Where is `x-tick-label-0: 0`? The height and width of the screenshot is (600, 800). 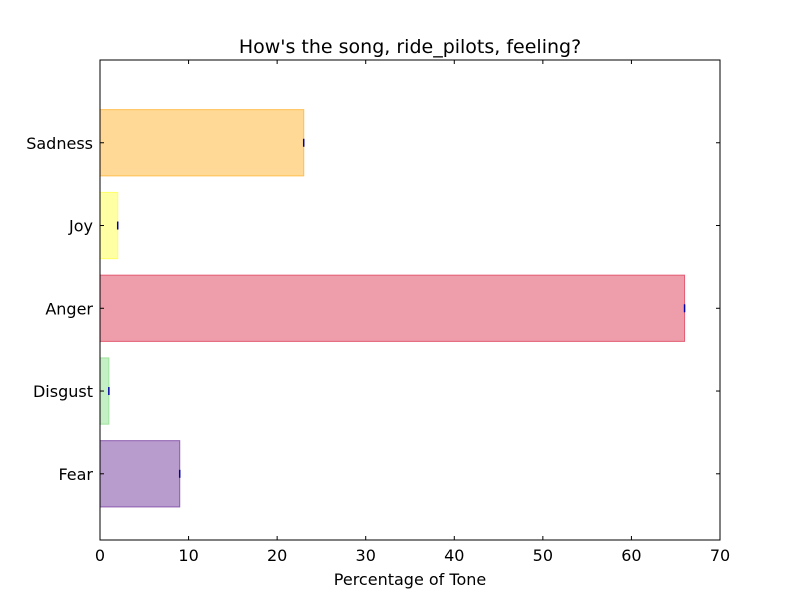 x-tick-label-0: 0 is located at coordinates (100, 555).